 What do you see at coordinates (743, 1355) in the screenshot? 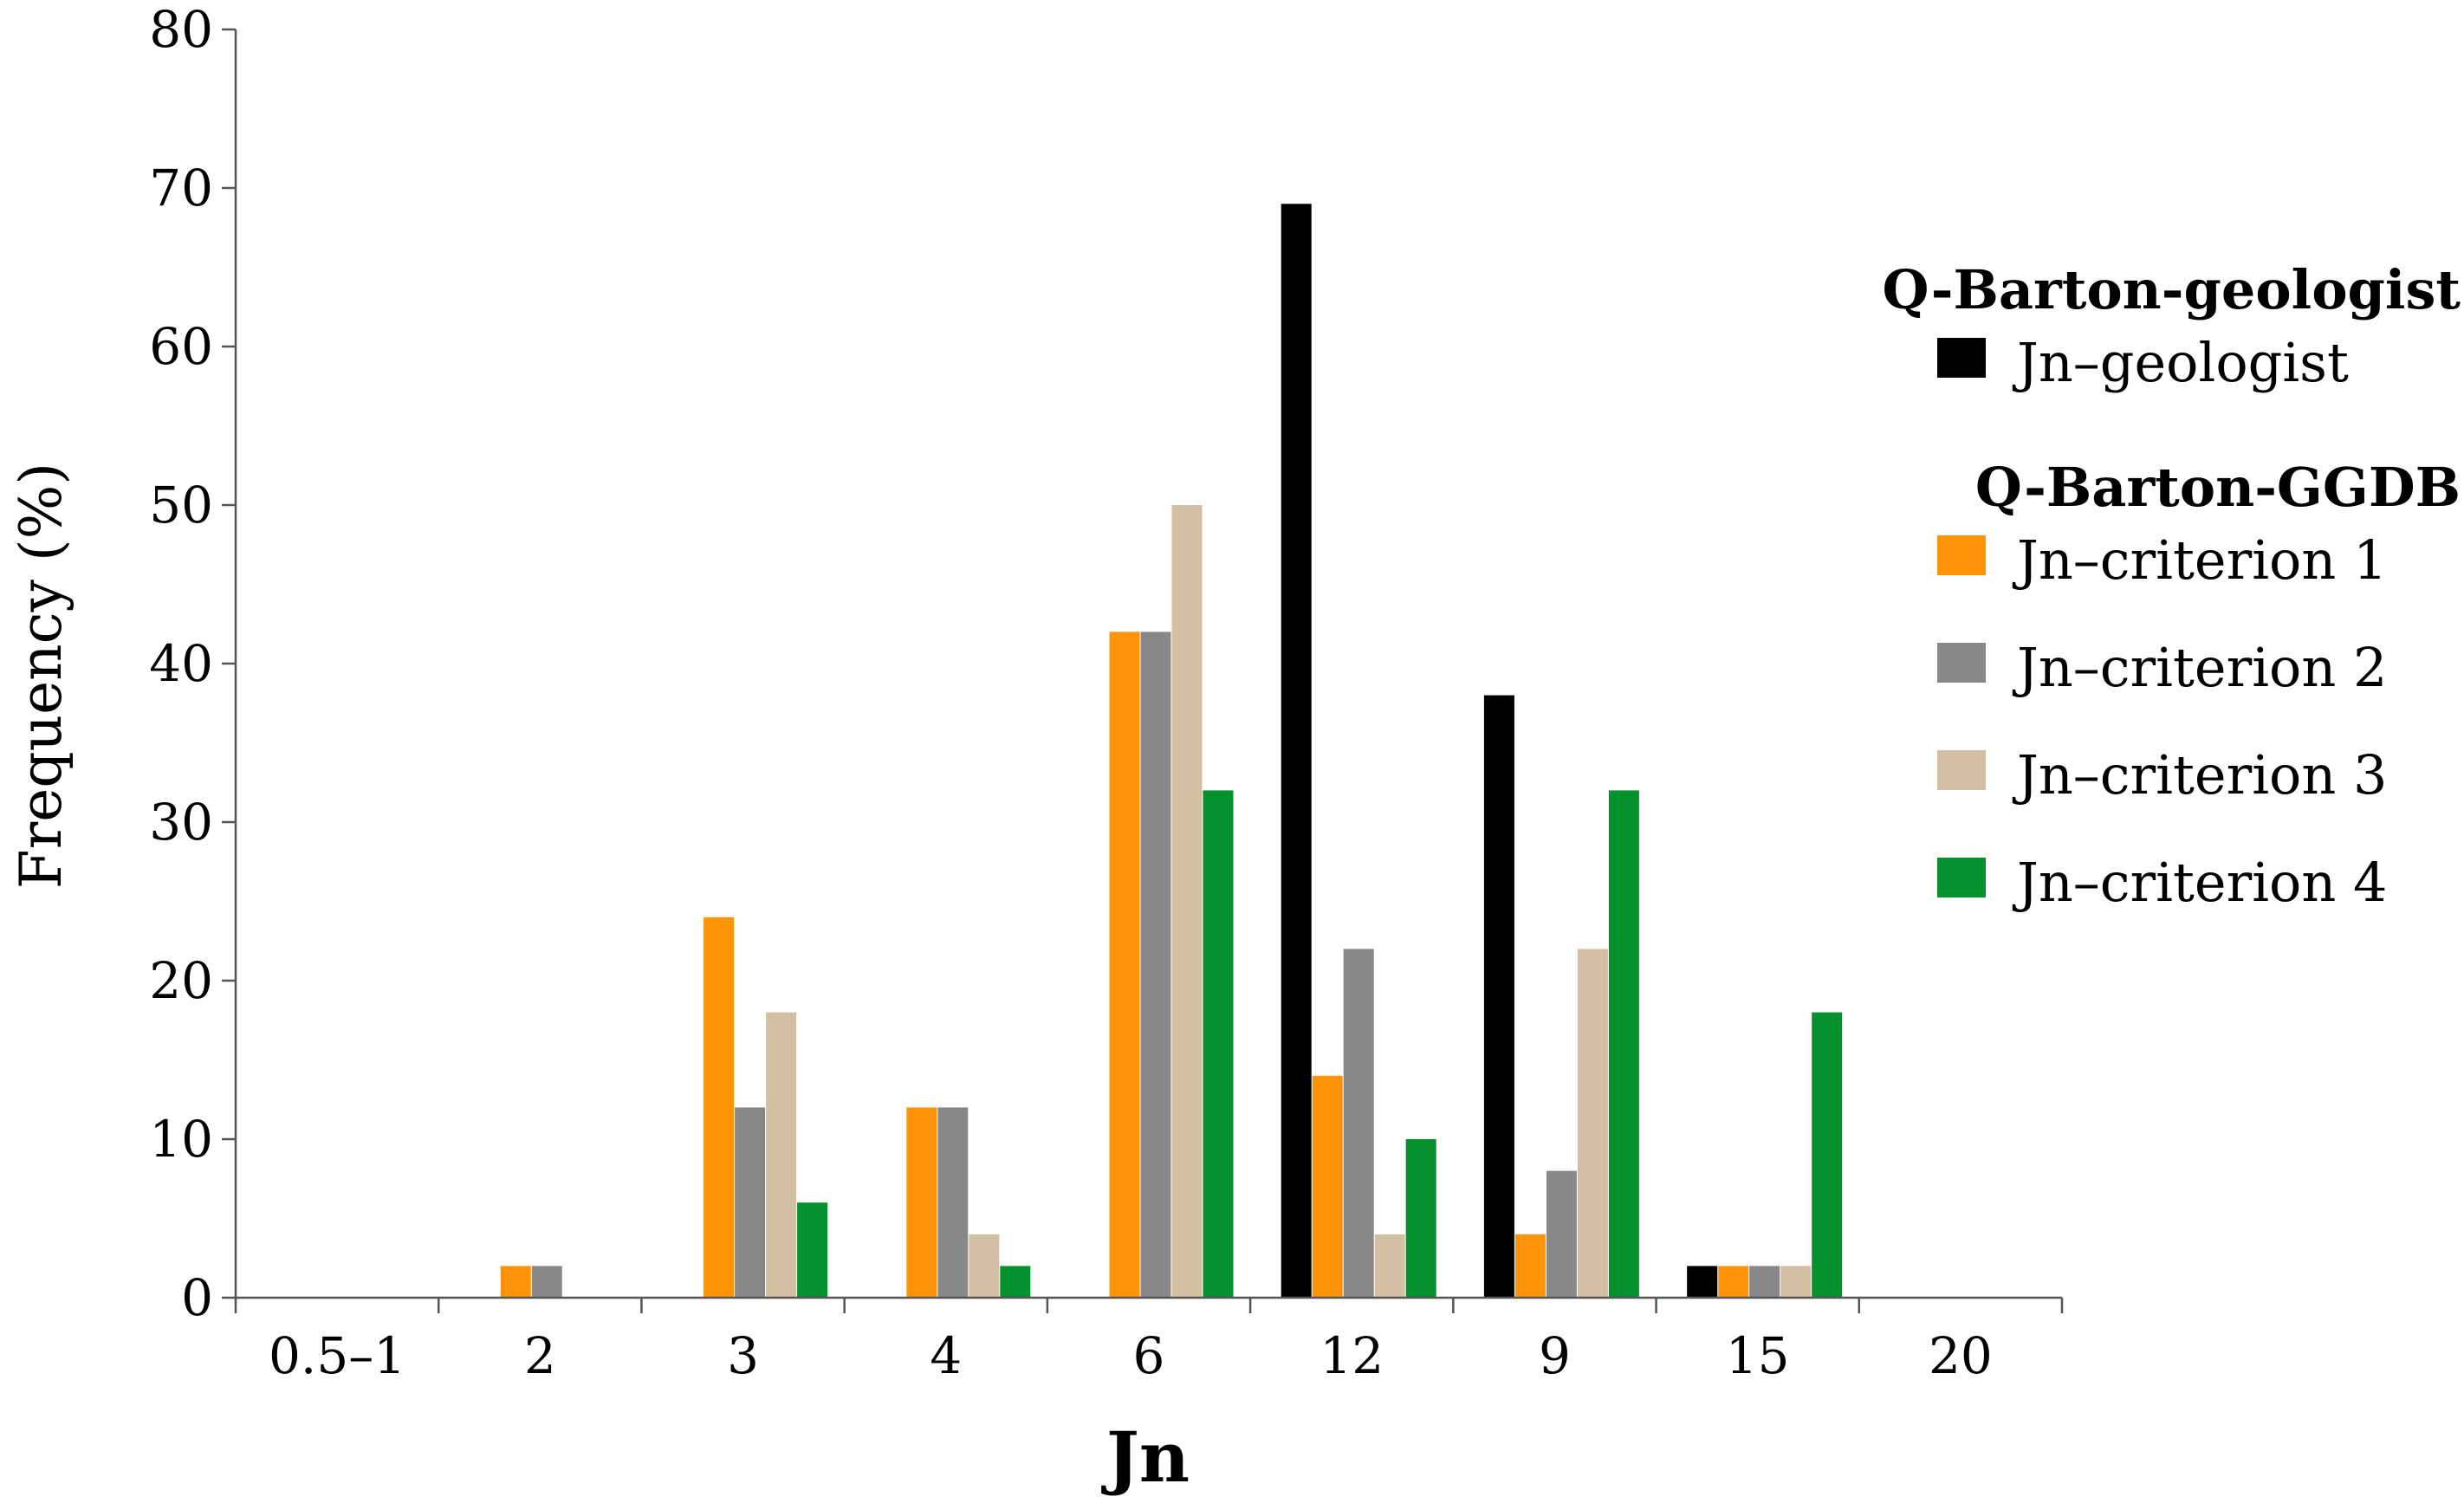
I see `x-tick-label-3: 3` at bounding box center [743, 1355].